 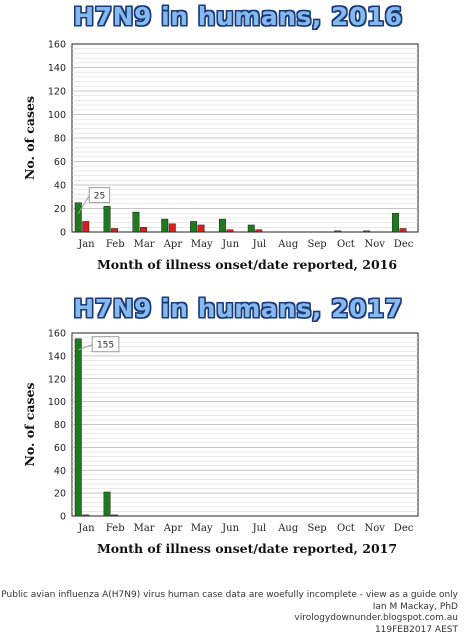 What do you see at coordinates (238, 308) in the screenshot?
I see `chart-title-2017: H7N9 in humans, 2017` at bounding box center [238, 308].